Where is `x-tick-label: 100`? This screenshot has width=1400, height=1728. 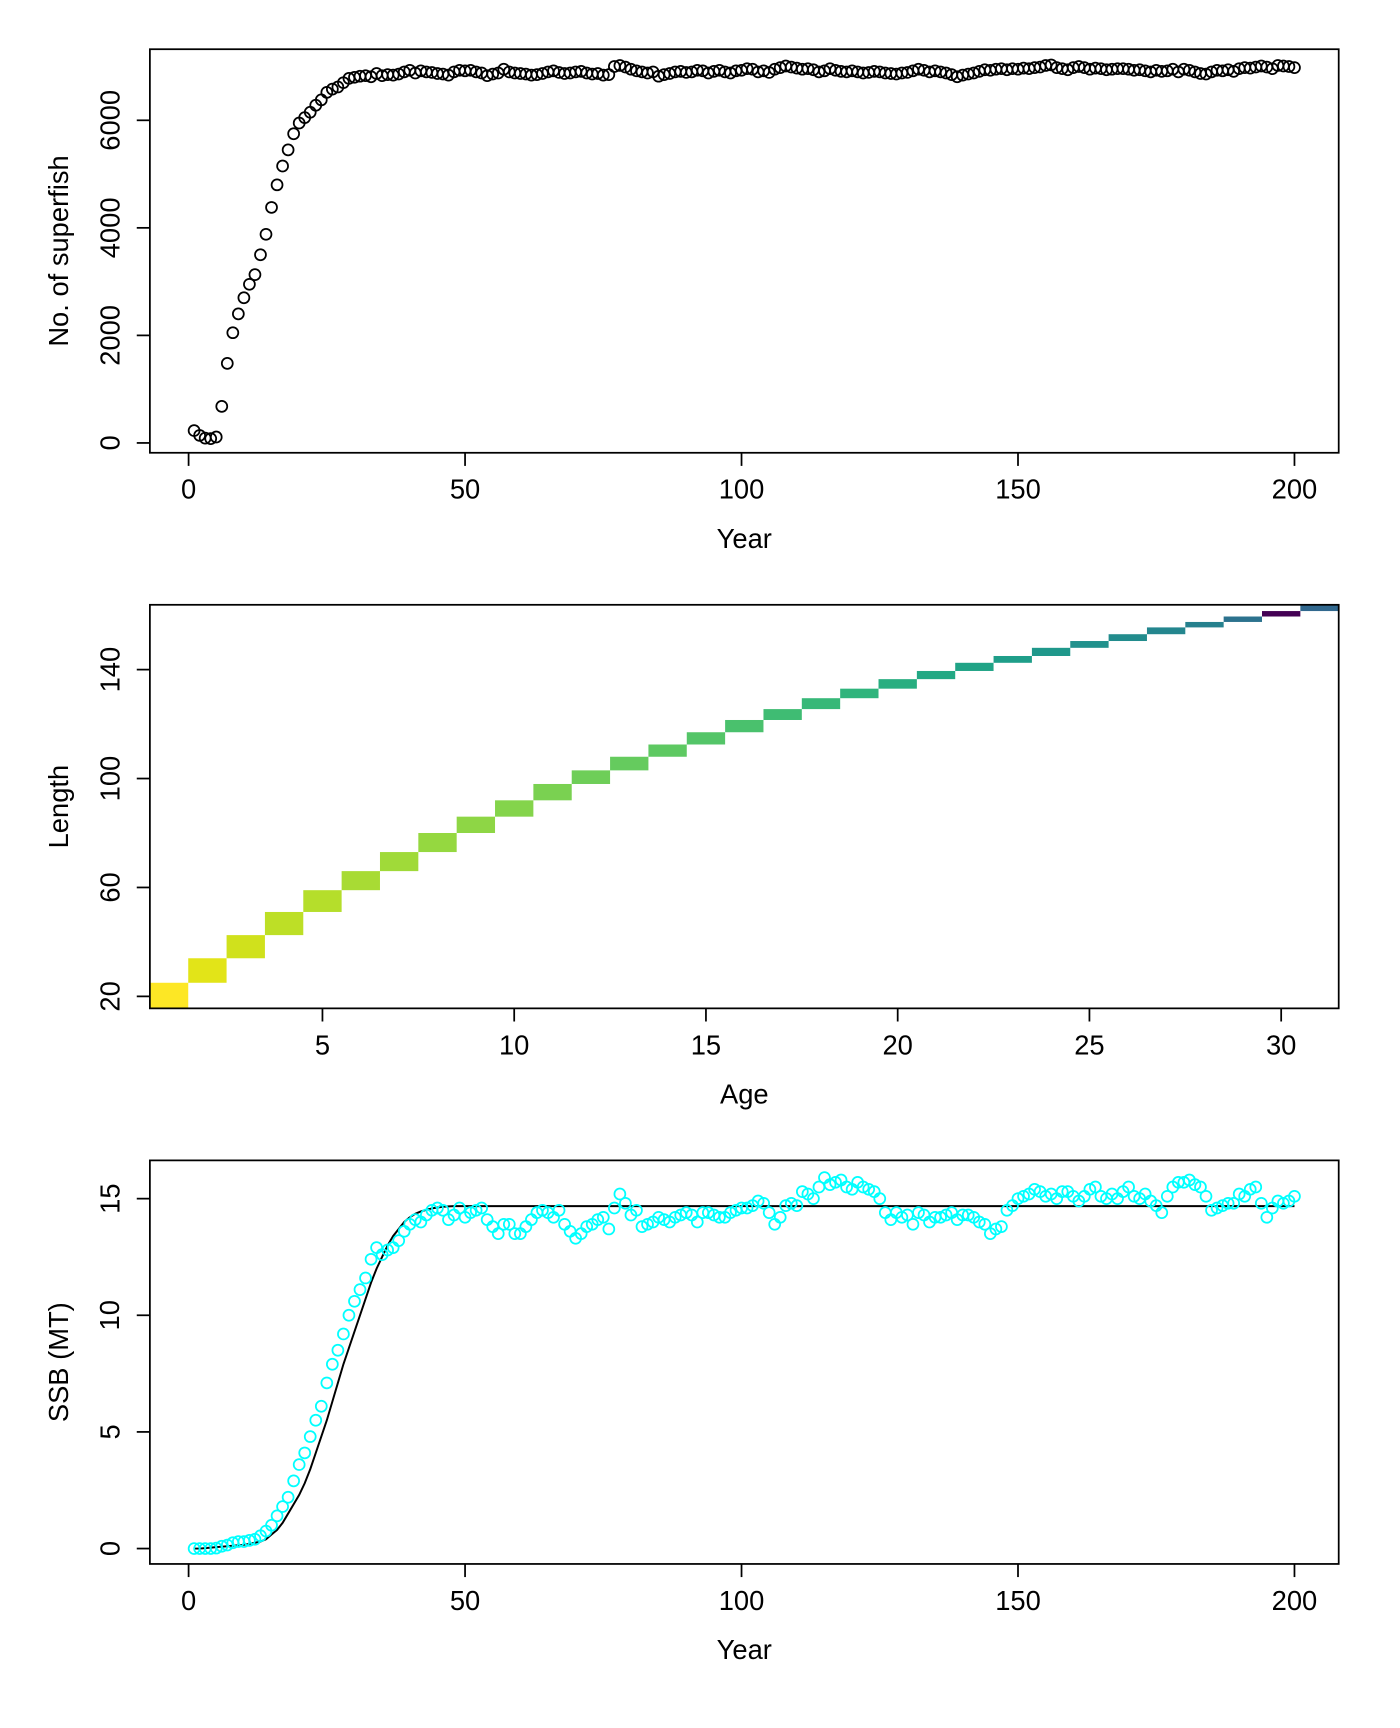
x-tick-label: 100 is located at coordinates (742, 489).